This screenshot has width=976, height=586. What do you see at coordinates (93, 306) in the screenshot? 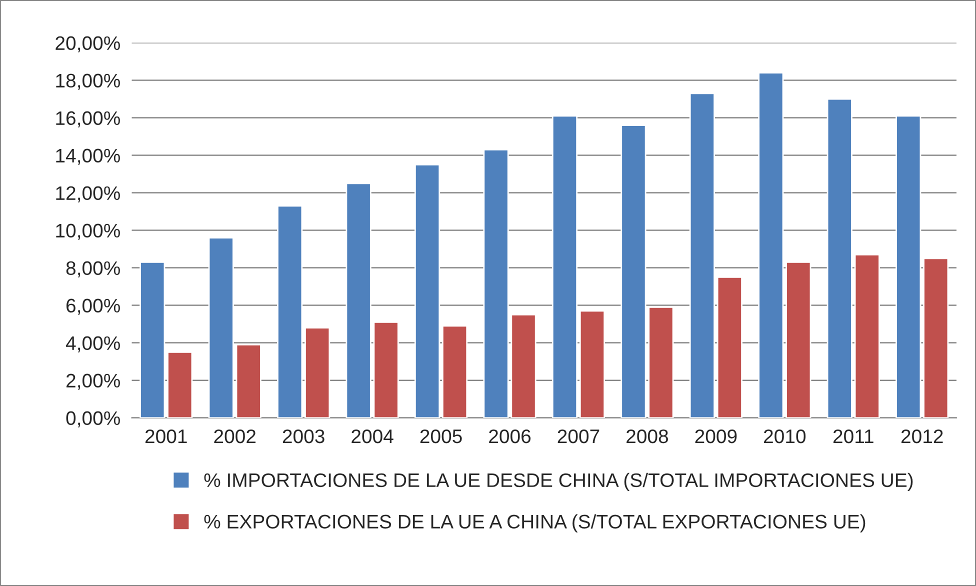
I see `y-tick-label: 6,00%` at bounding box center [93, 306].